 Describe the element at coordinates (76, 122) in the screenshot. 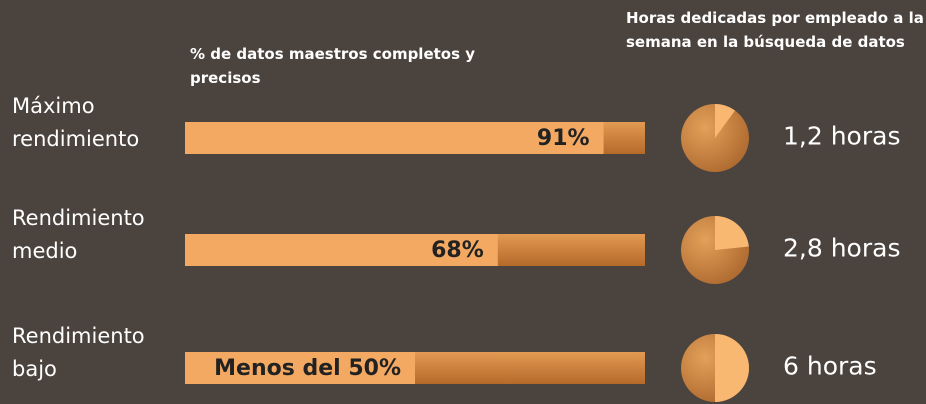

I see `category-label: Máximo rendimiento` at that location.